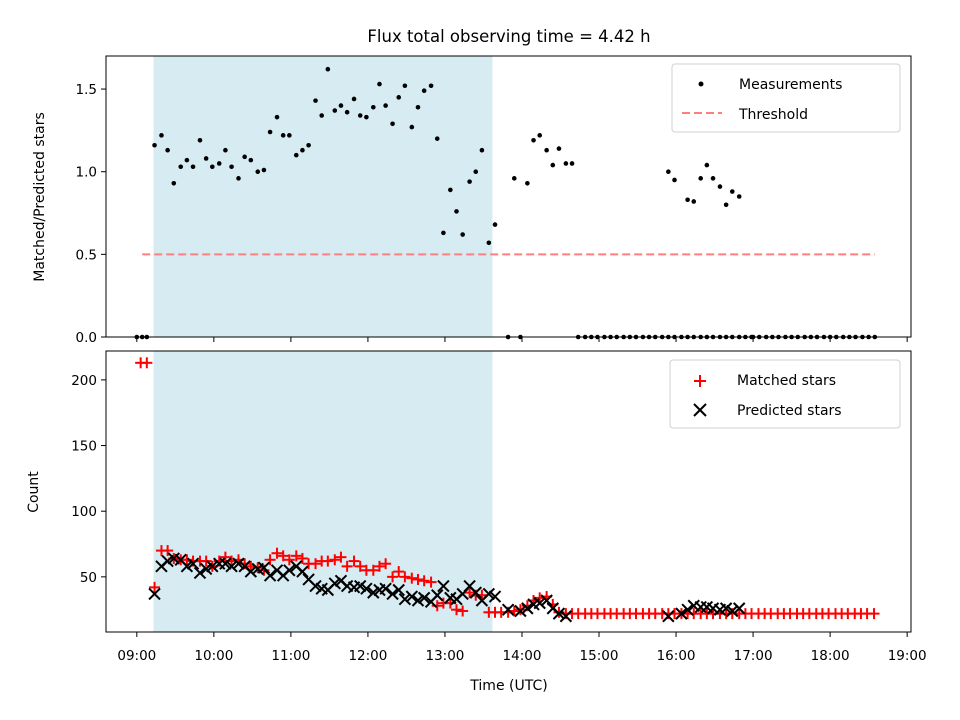 This screenshot has width=960, height=720. I want to click on top-y-tick-label: 0.0, so click(86, 338).